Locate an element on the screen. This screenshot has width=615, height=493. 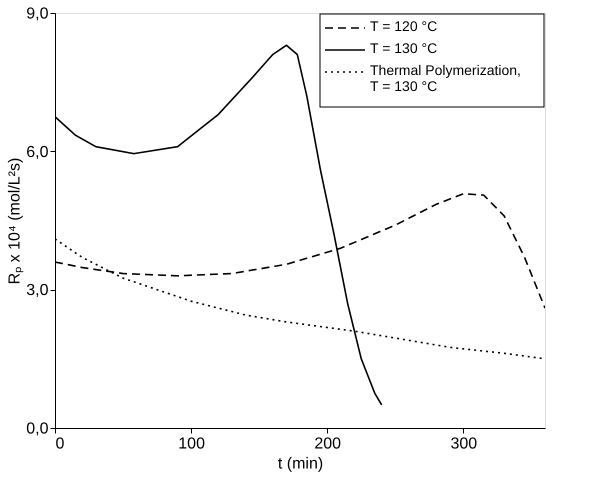
x-axis-title: t (min) is located at coordinates (301, 464).